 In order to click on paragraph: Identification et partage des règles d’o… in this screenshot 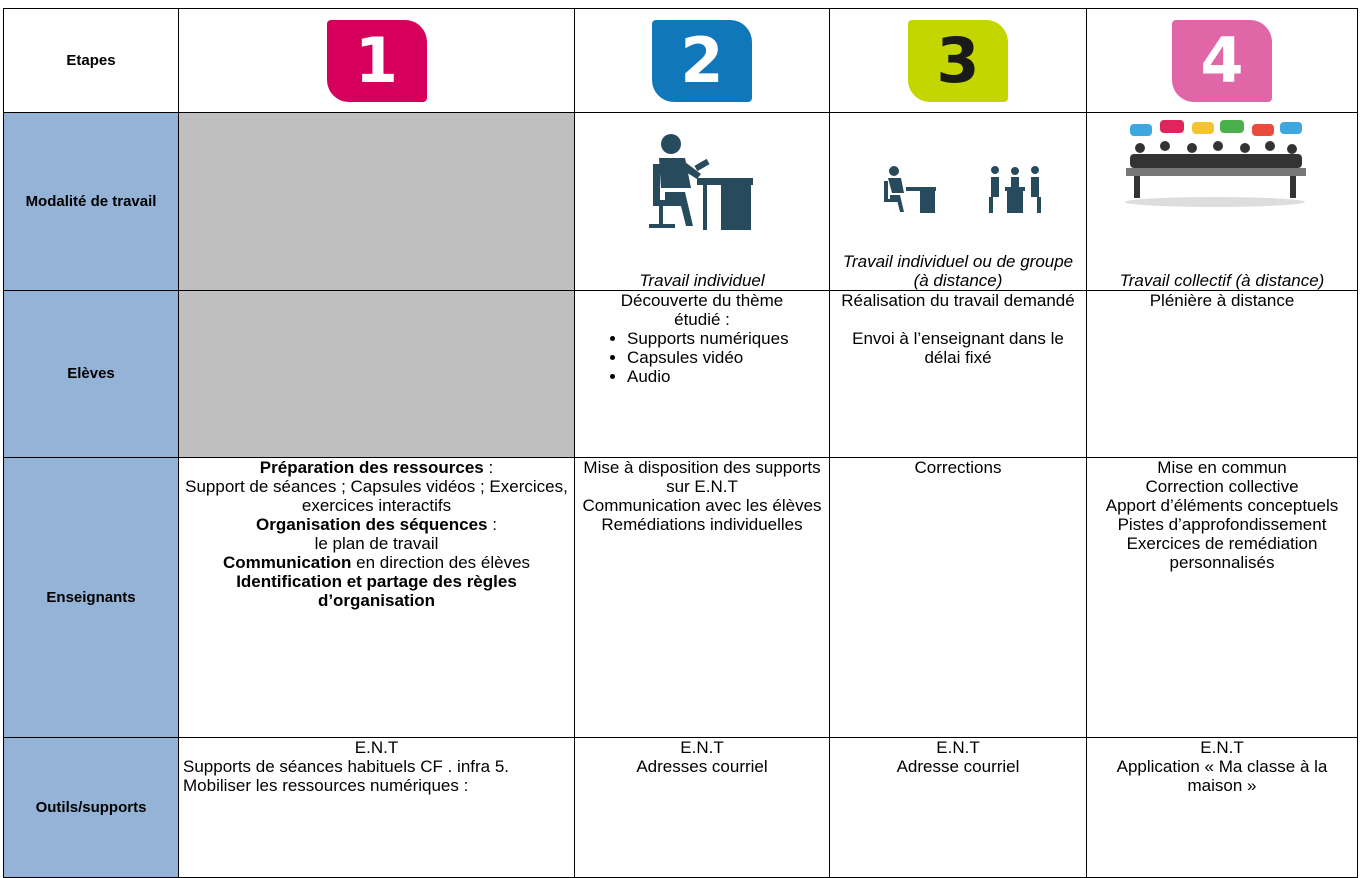, I will do `click(376, 591)`.